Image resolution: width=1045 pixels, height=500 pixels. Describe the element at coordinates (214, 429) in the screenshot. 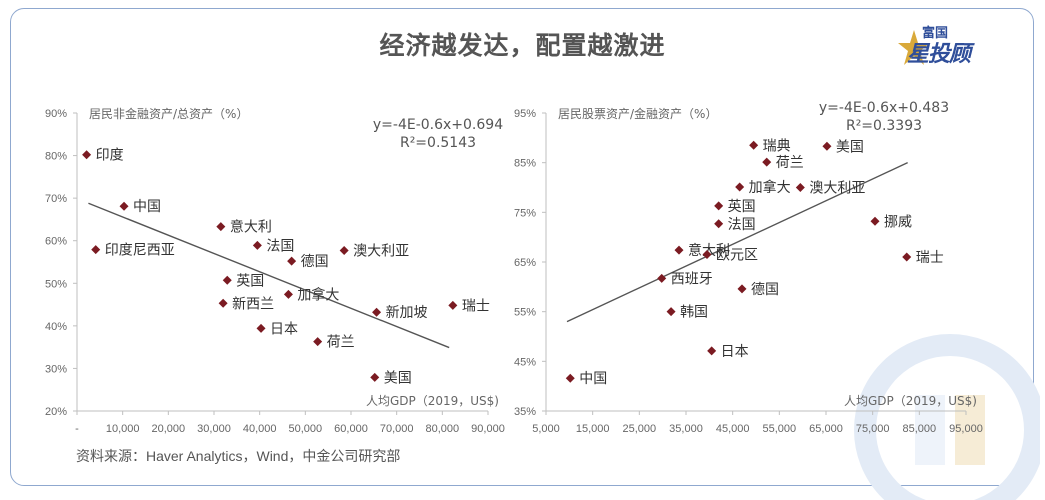

I see `chart1-x-tick-label: 30,000` at that location.